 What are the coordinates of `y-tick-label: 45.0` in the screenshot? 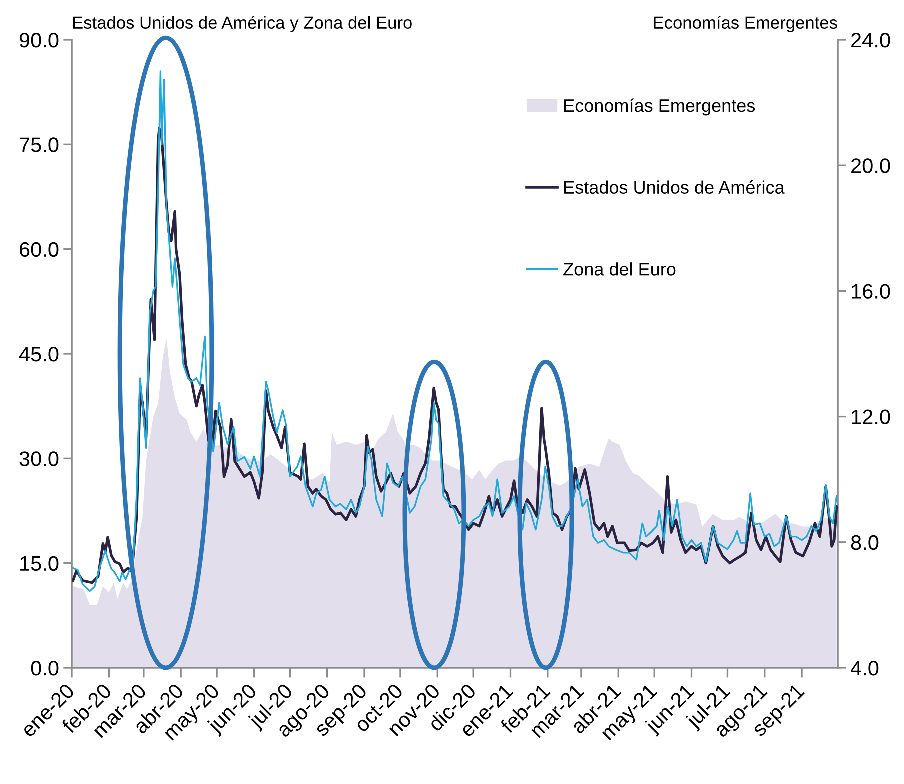 It's located at (39, 354).